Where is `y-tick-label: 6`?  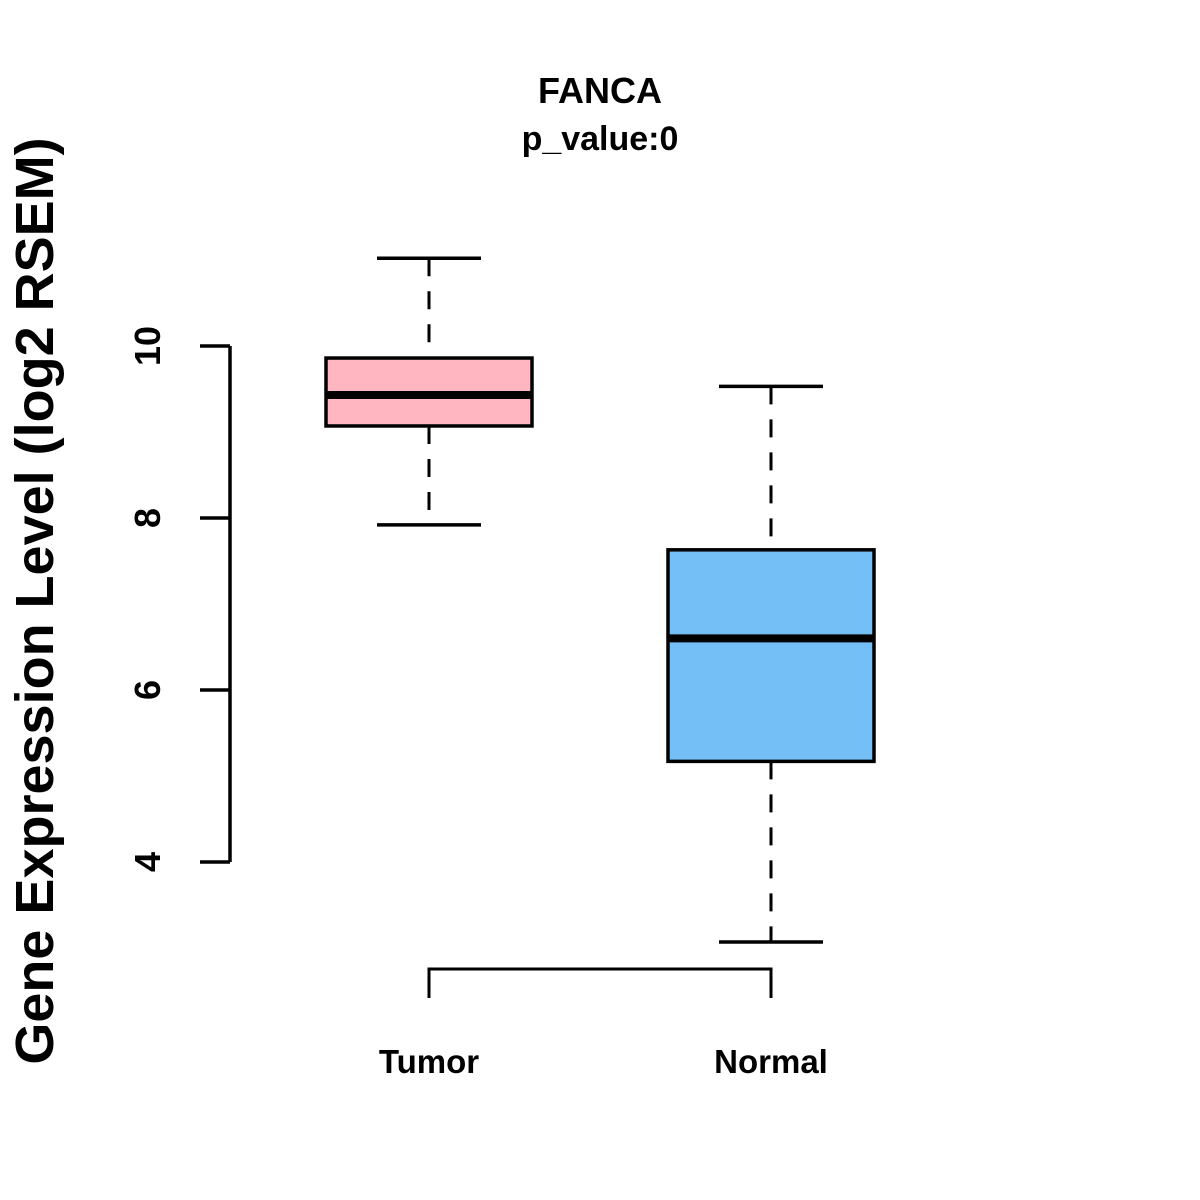 y-tick-label: 6 is located at coordinates (147, 690).